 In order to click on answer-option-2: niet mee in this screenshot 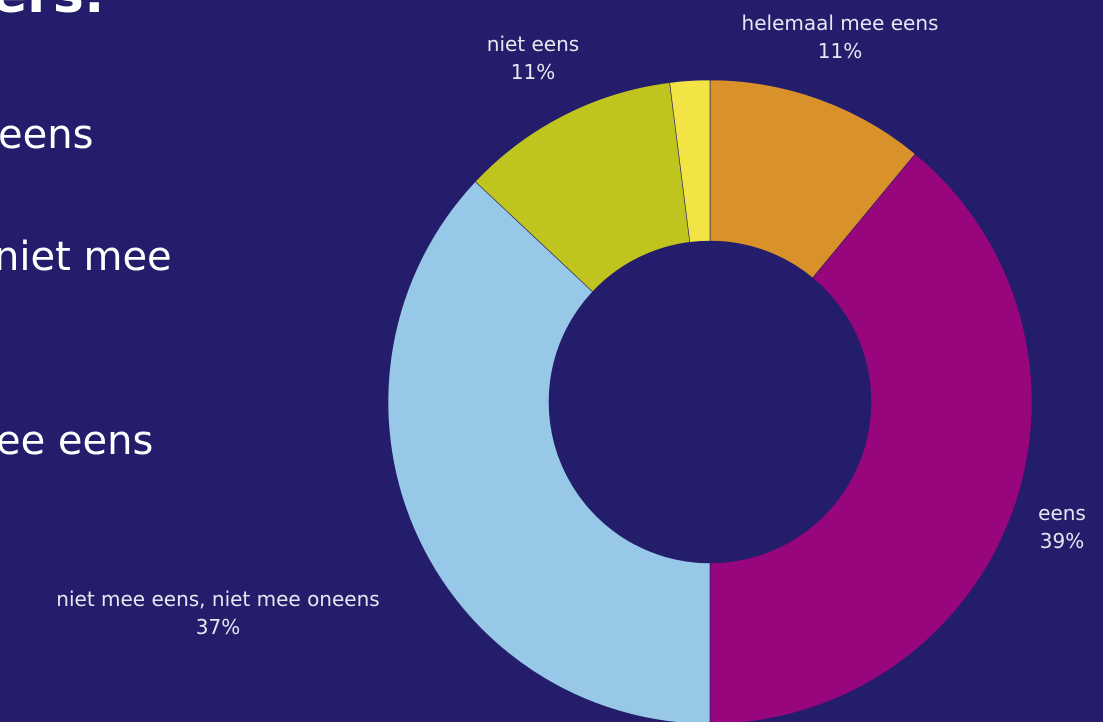, I will do `click(86, 257)`.